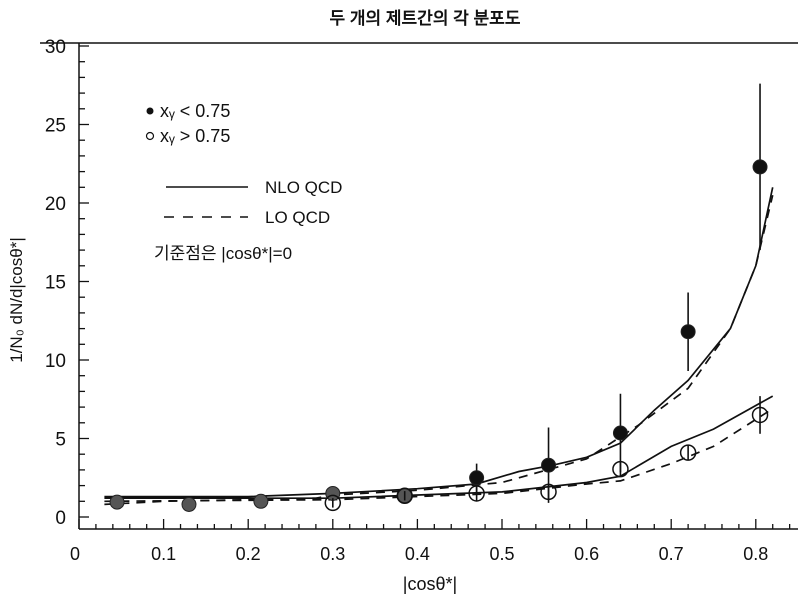 The width and height of the screenshot is (798, 598). Describe the element at coordinates (417, 554) in the screenshot. I see `x-tick-label: 0.4` at that location.